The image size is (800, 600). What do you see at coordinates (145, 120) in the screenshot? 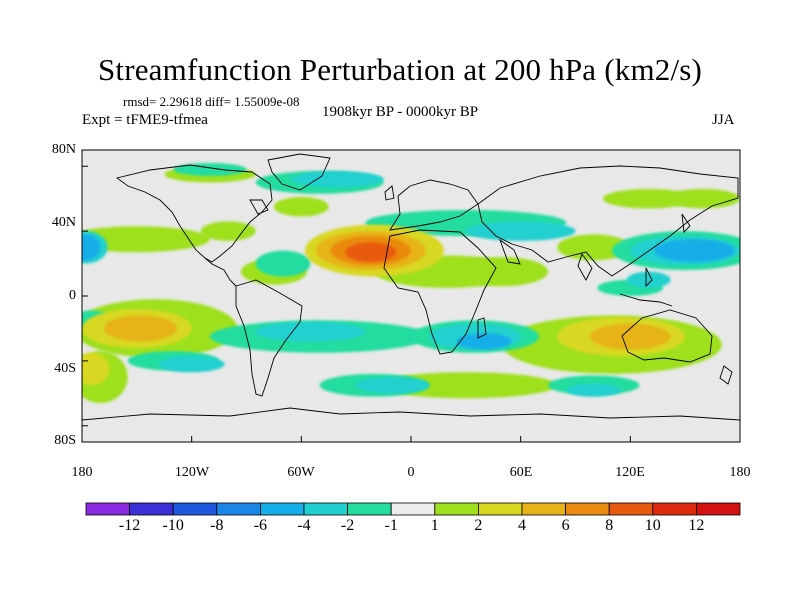
I see `experiment-label: Expt = tFME9-tfmea` at bounding box center [145, 120].